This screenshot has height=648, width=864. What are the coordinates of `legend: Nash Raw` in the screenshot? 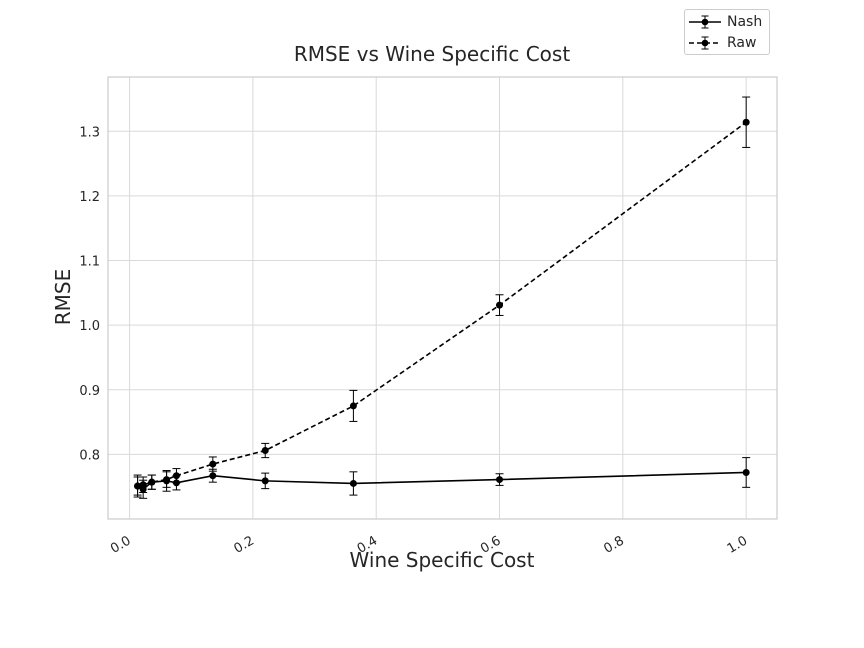 It's located at (727, 32).